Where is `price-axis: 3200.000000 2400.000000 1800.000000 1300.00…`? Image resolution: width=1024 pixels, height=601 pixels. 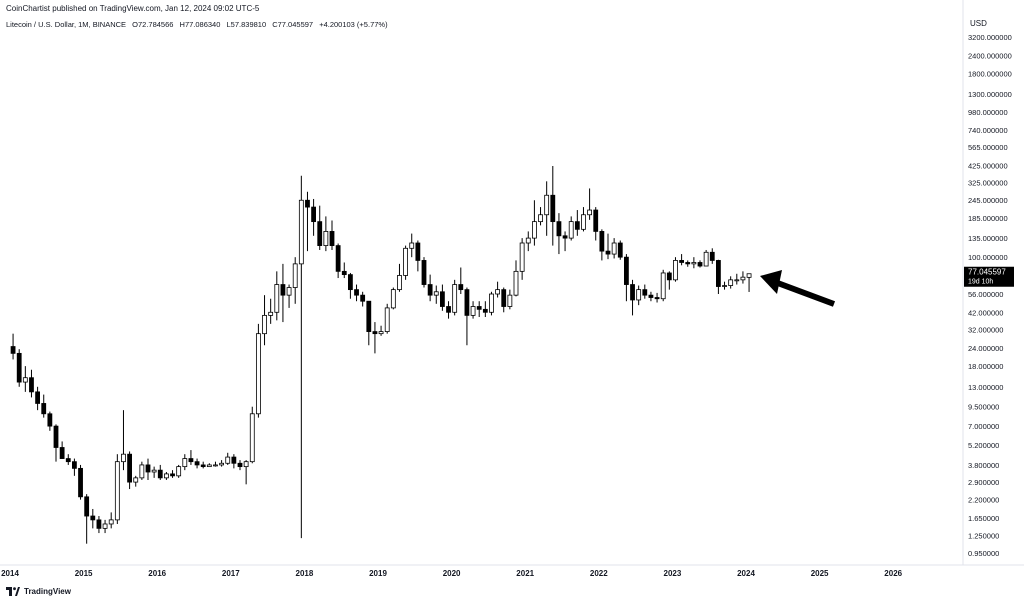
price-axis: 3200.000000 2400.000000 1800.000000 1300.00… is located at coordinates (990, 295).